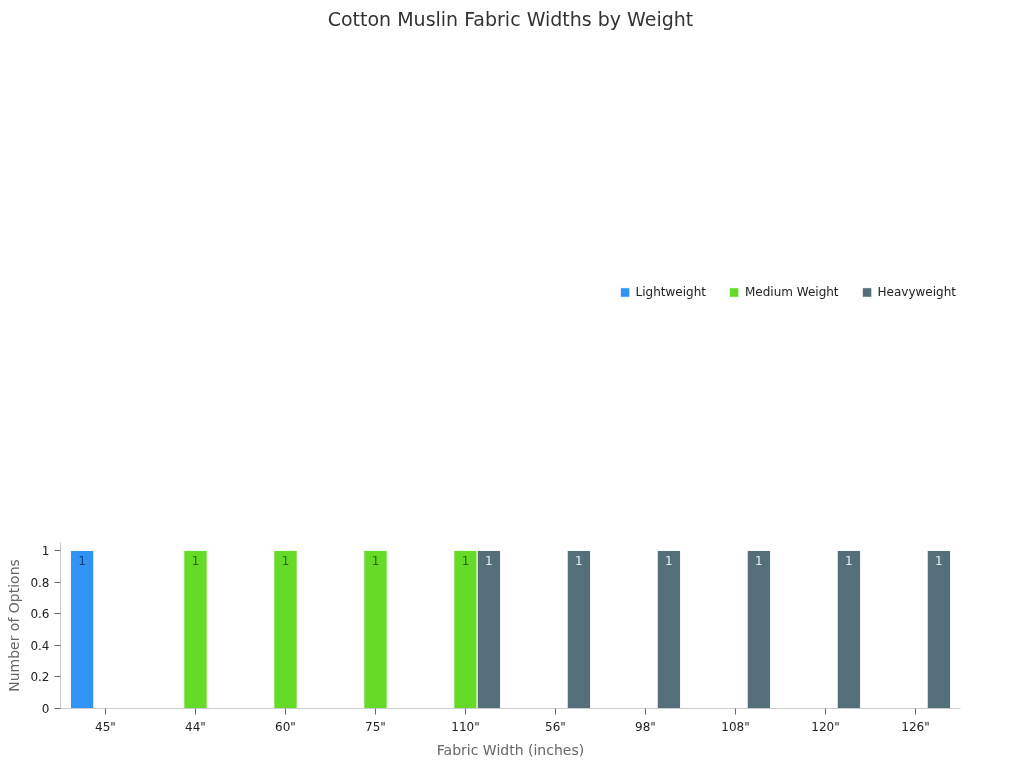 Image resolution: width=1024 pixels, height=768 pixels. Describe the element at coordinates (555, 726) in the screenshot. I see `x-tick-label: 56"` at that location.